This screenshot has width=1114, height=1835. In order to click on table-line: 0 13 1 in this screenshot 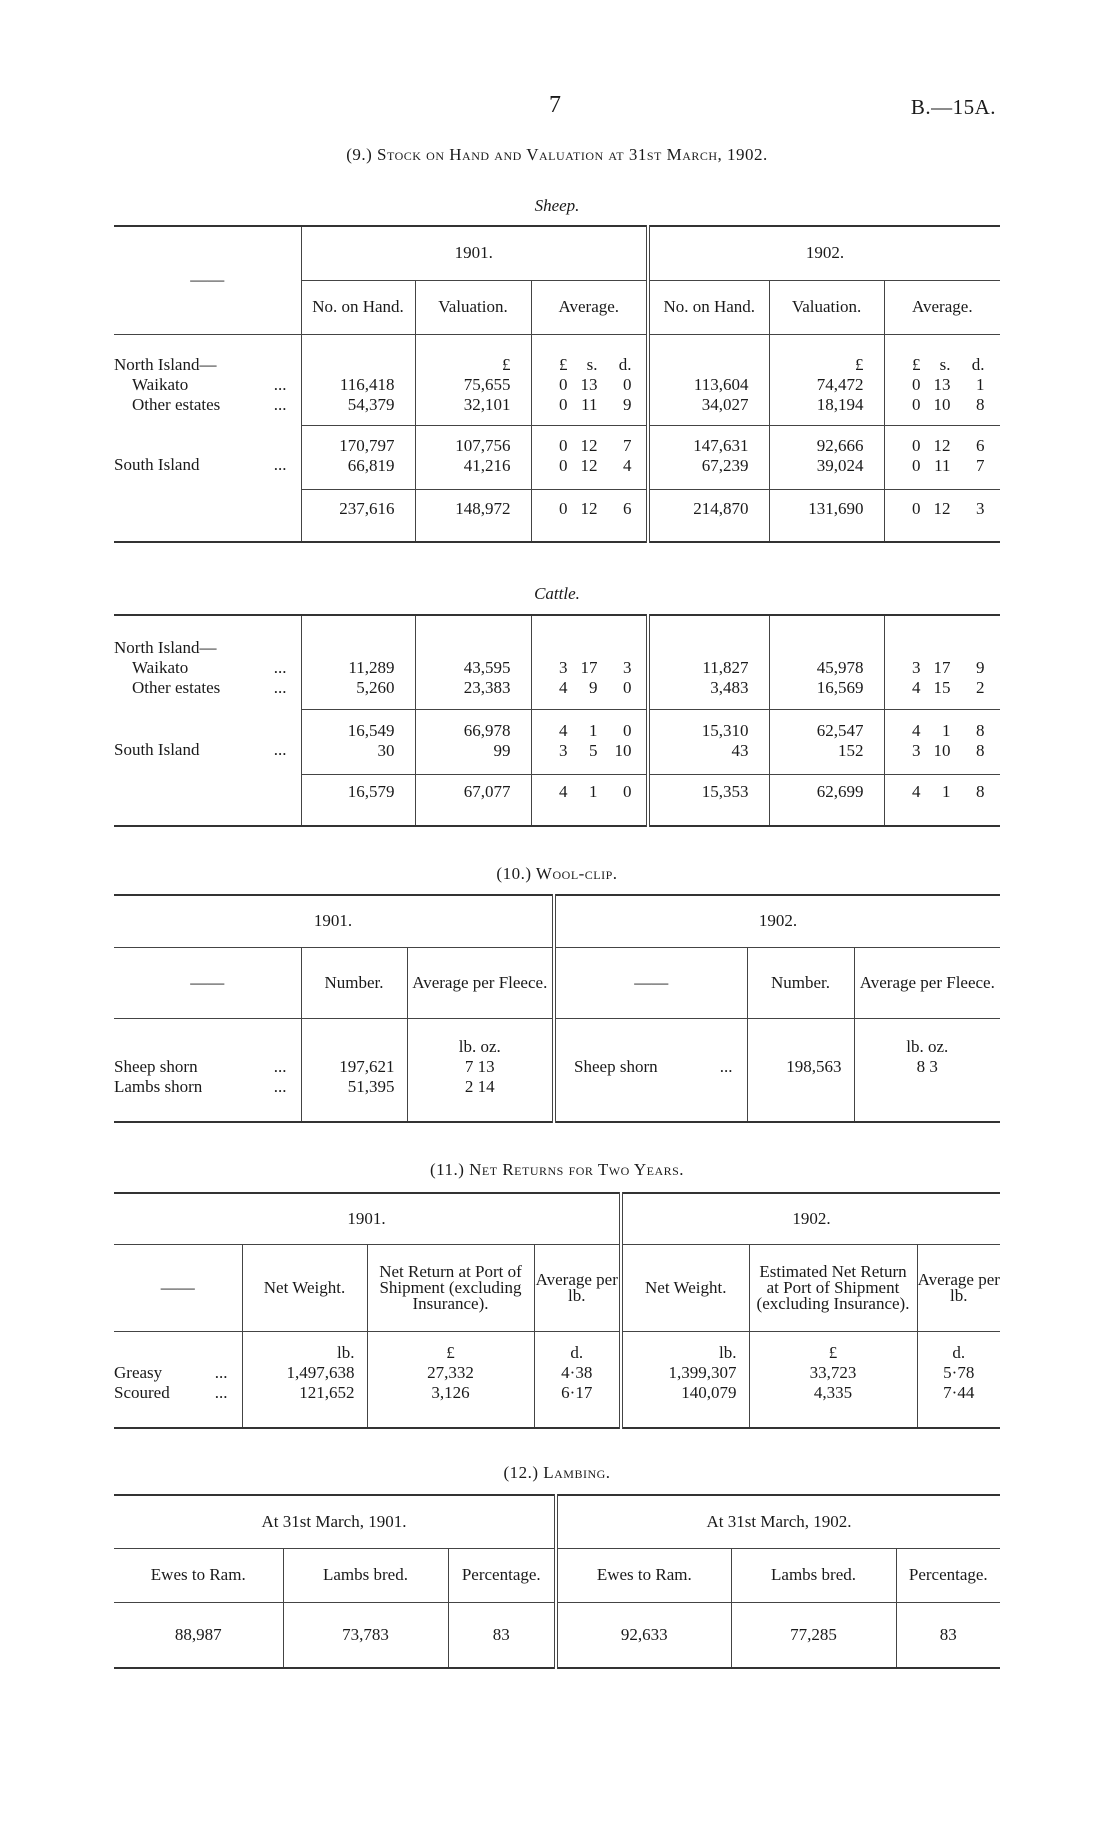, I will do `click(943, 385)`.